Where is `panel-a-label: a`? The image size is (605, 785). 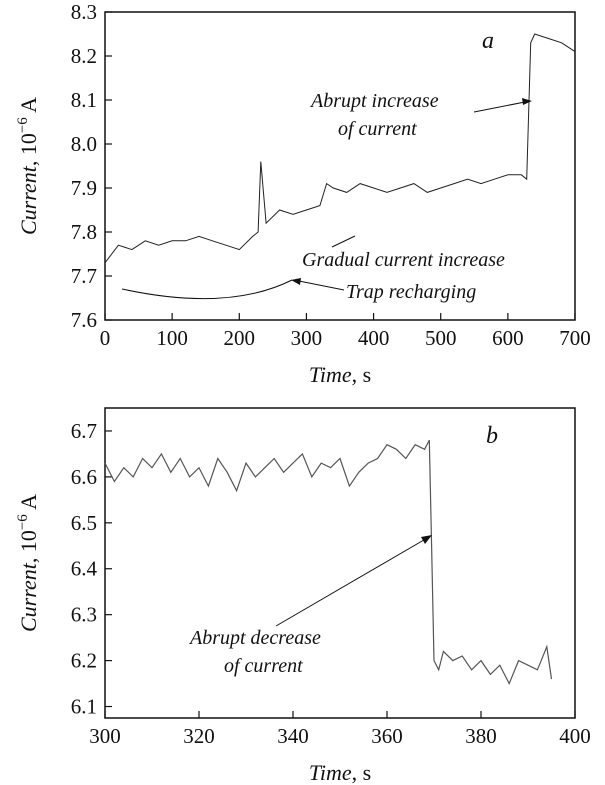 panel-a-label: a is located at coordinates (488, 41).